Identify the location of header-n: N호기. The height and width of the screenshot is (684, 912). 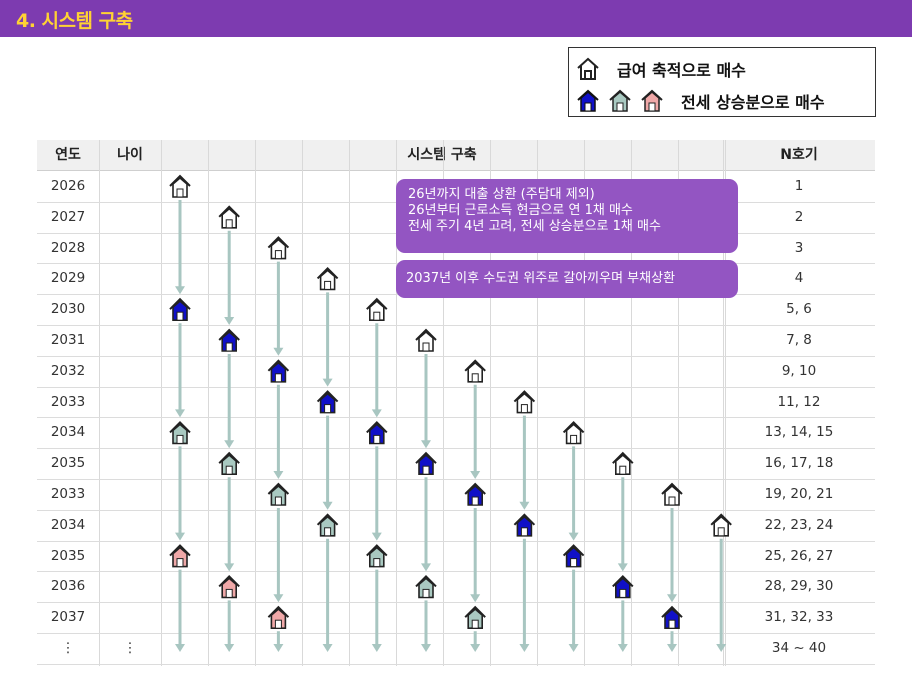
(799, 155).